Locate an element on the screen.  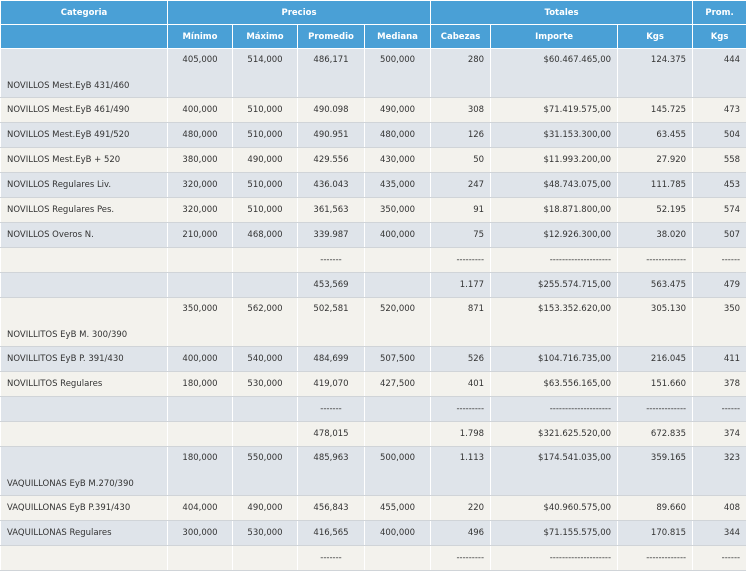
value-cell: $71.419.575,00 is located at coordinates (554, 110).